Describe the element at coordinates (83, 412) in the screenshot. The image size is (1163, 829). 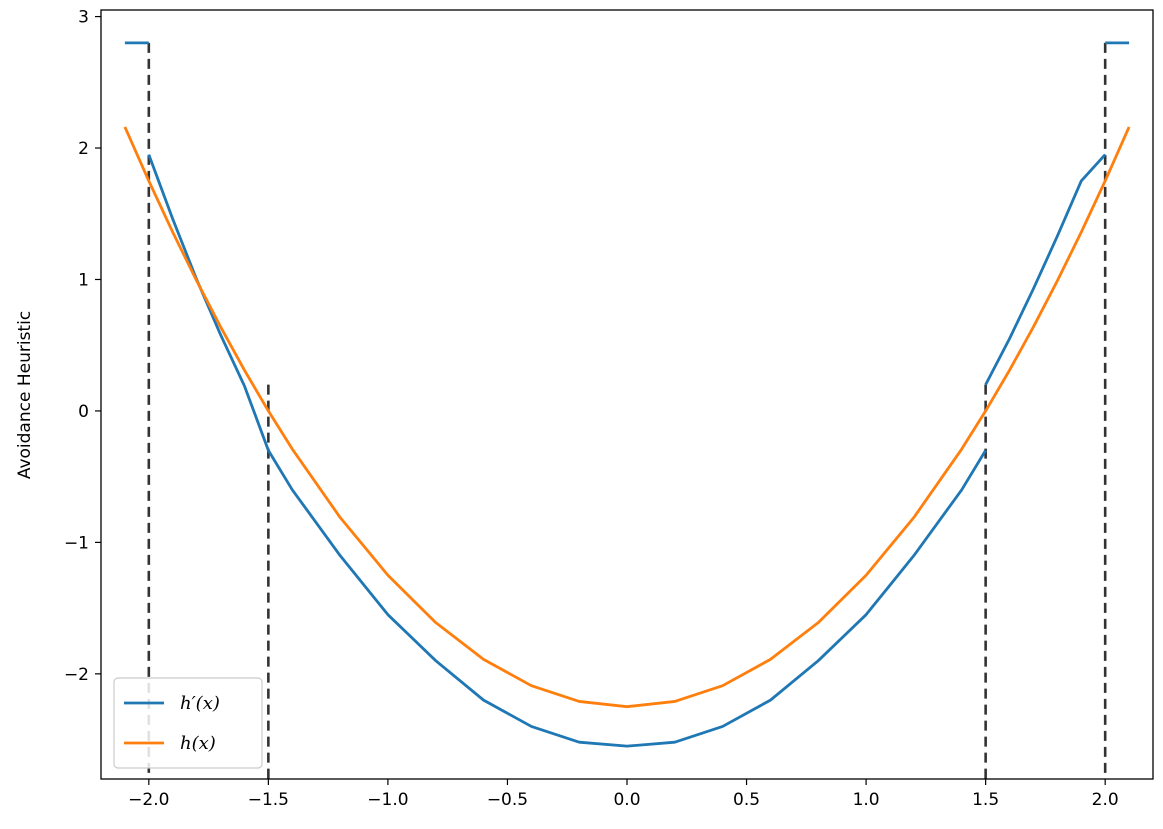
I see `y-tick-label: 0` at that location.